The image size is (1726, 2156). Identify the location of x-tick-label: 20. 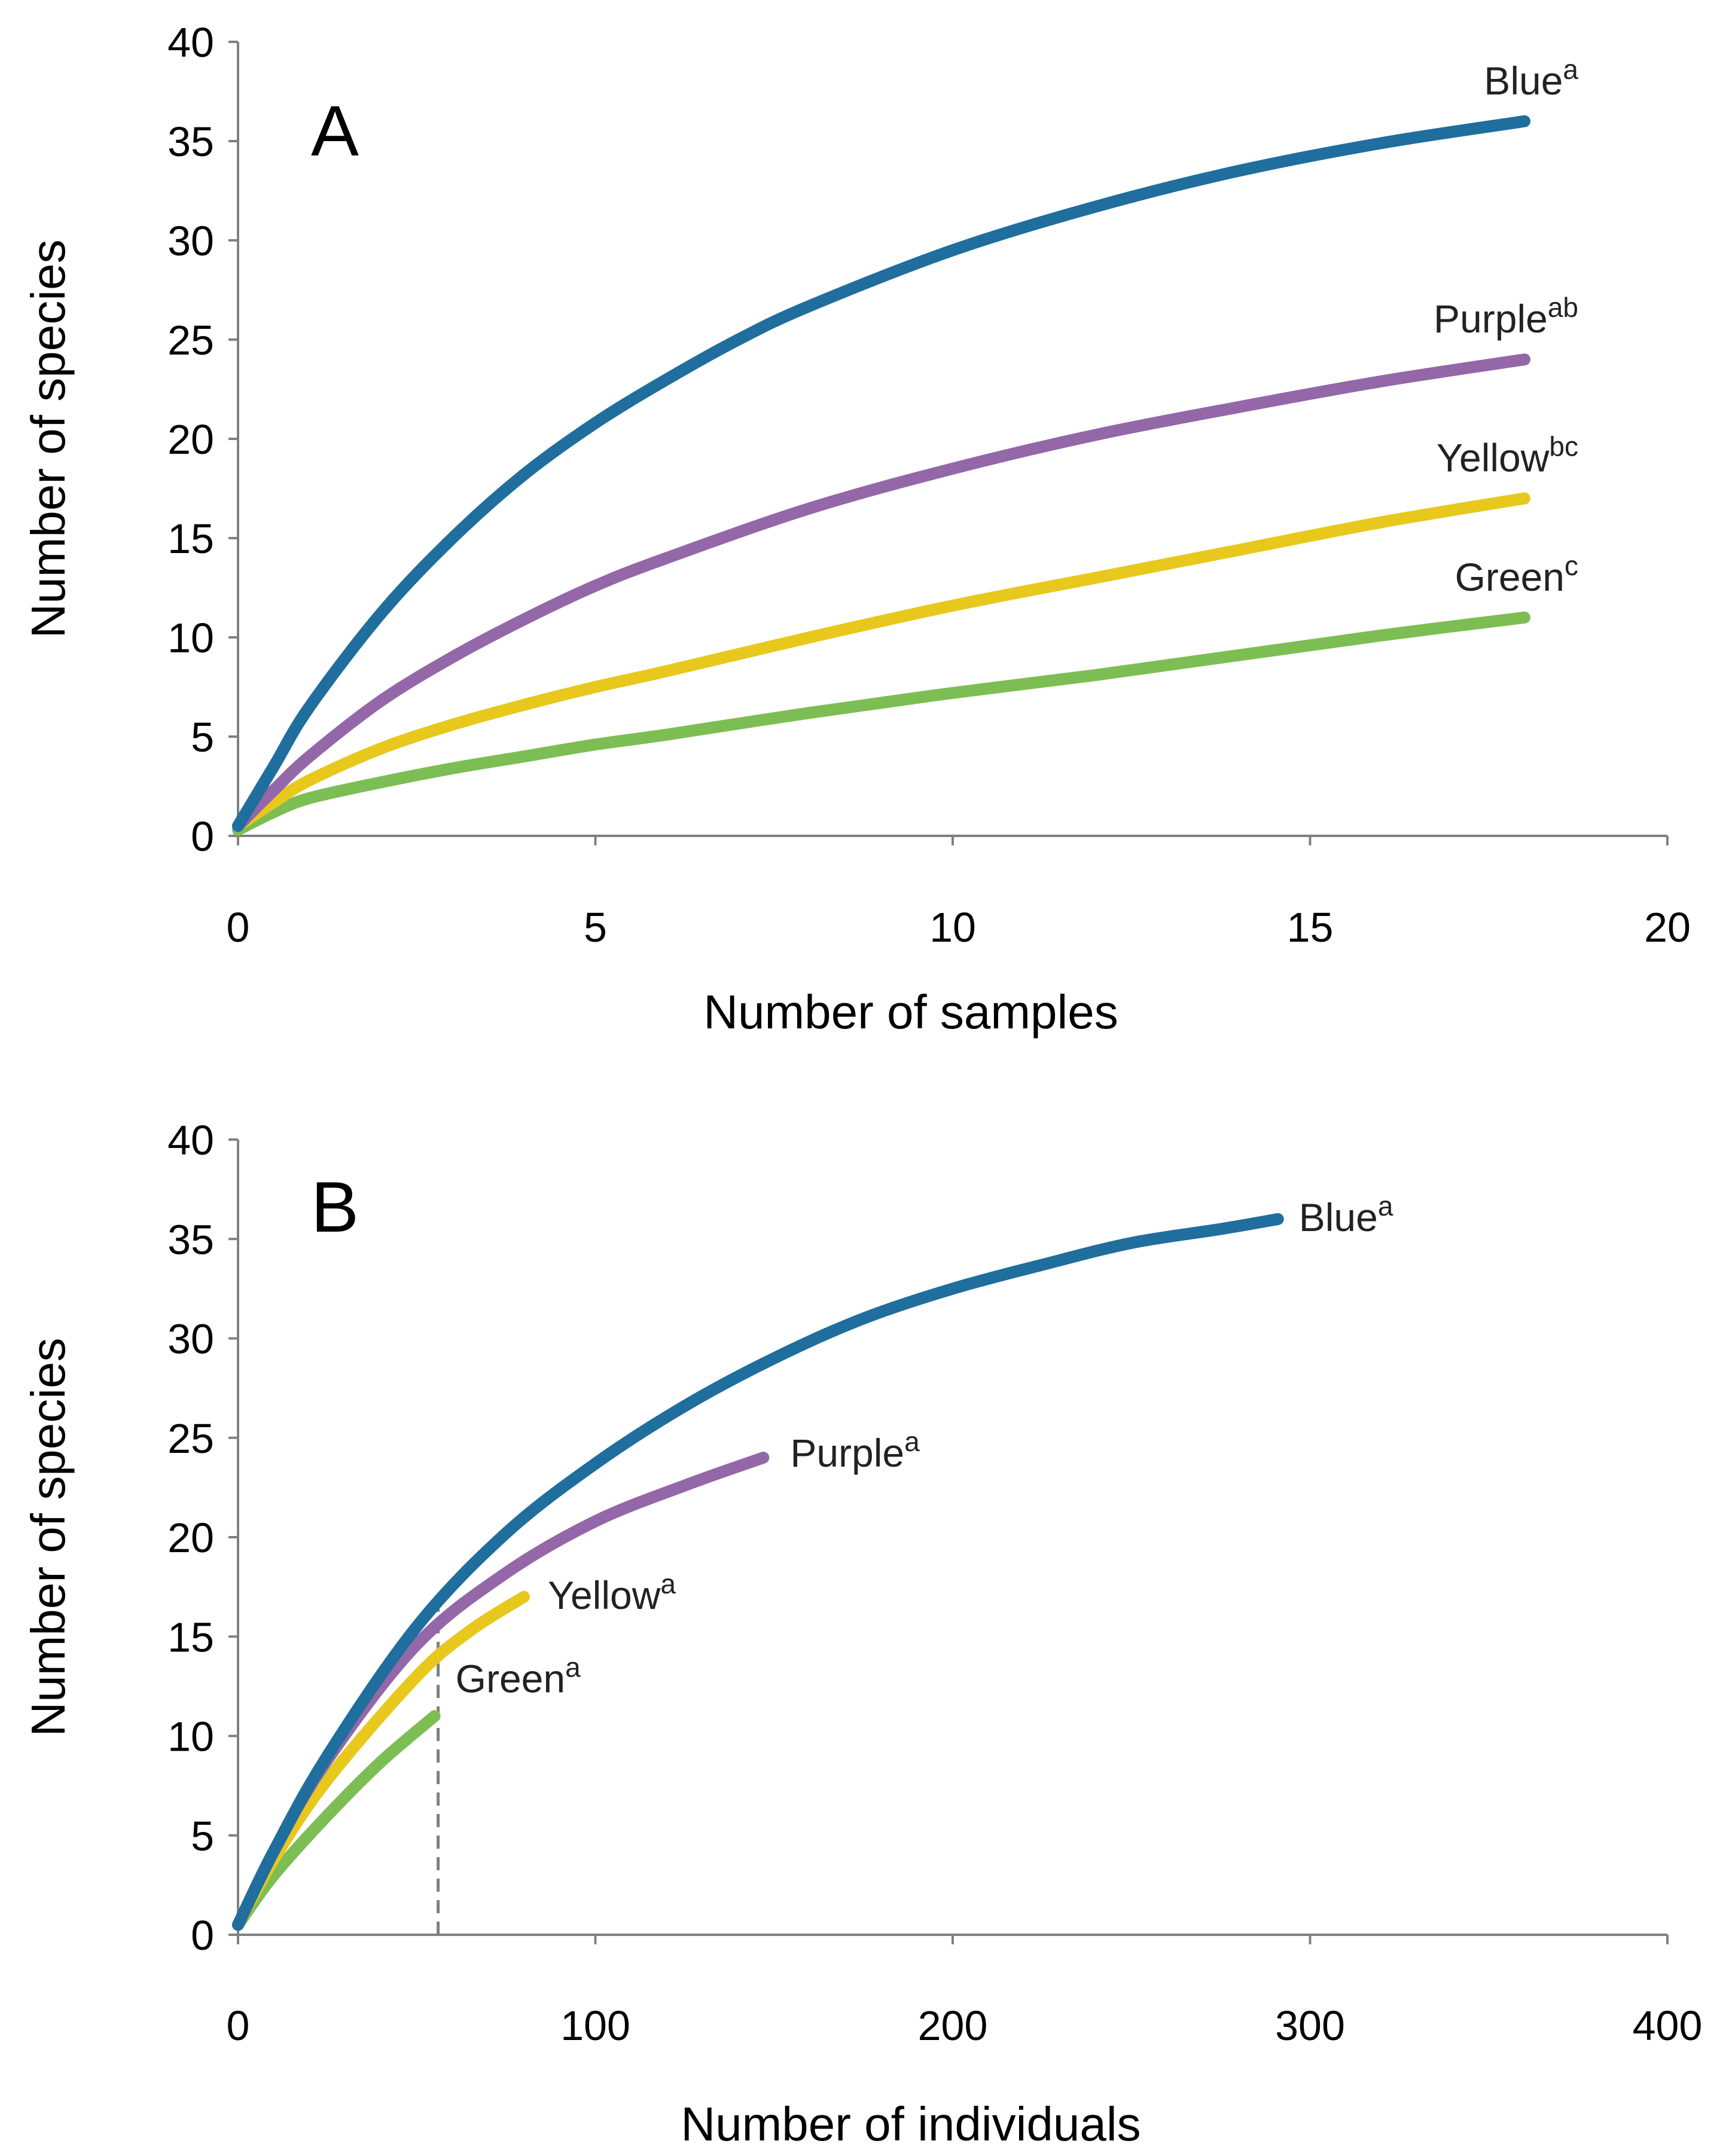
(1667, 927).